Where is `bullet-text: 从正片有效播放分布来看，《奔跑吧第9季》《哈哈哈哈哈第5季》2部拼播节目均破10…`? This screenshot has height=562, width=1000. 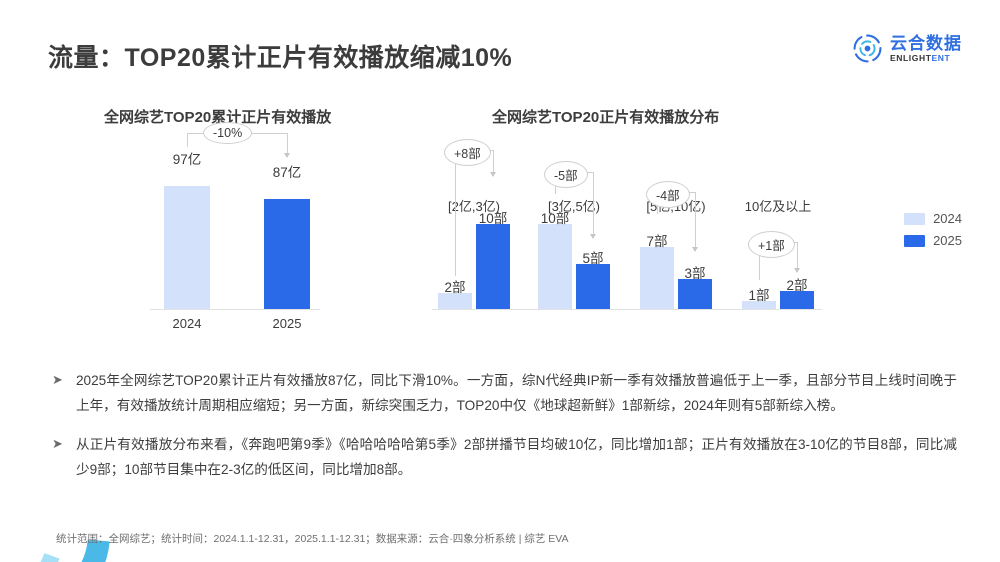
bullet-text: 从正片有效播放分布来看，《奔跑吧第9季》《哈哈哈哈哈第5季》2部拼播节目均破10… is located at coordinates (516, 457).